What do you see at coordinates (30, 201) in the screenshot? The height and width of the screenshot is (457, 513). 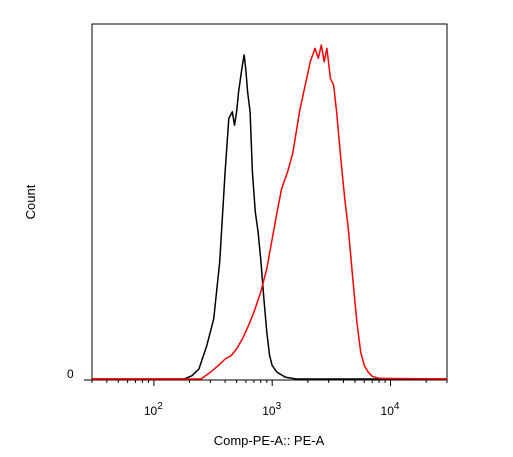 I see `y-axis-title: Count` at bounding box center [30, 201].